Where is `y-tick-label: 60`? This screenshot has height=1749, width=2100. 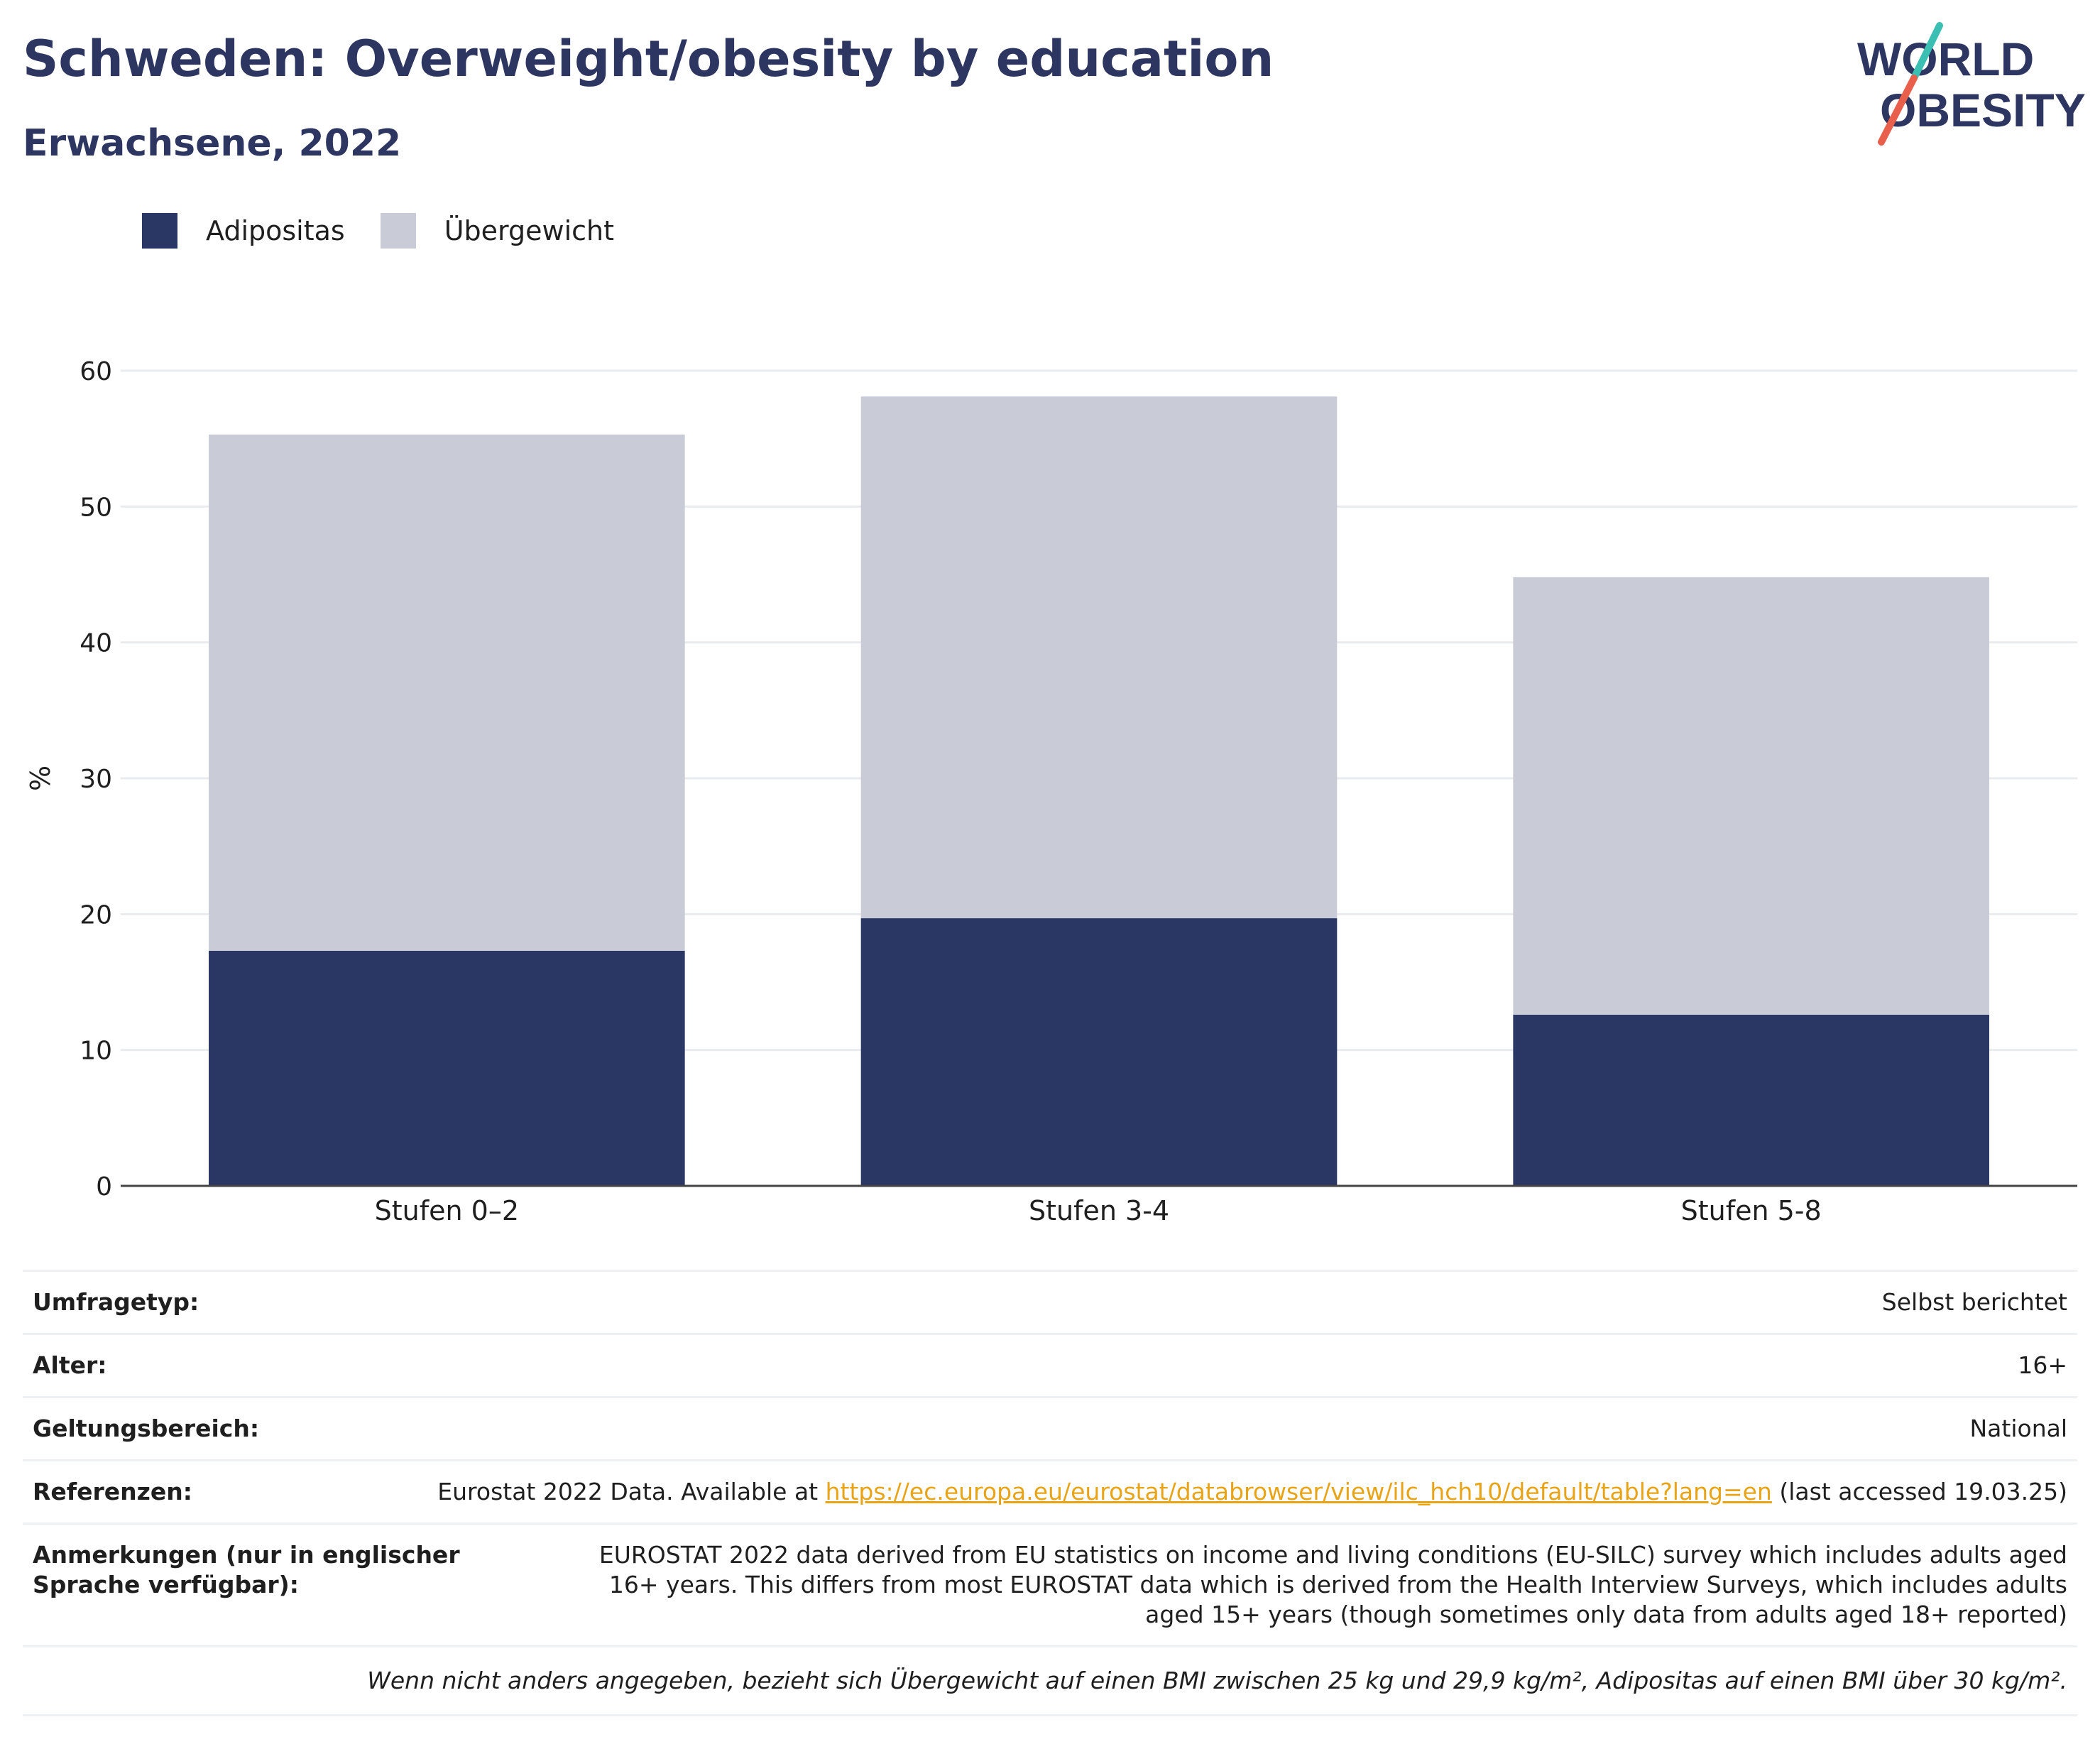 y-tick-label: 60 is located at coordinates (96, 371).